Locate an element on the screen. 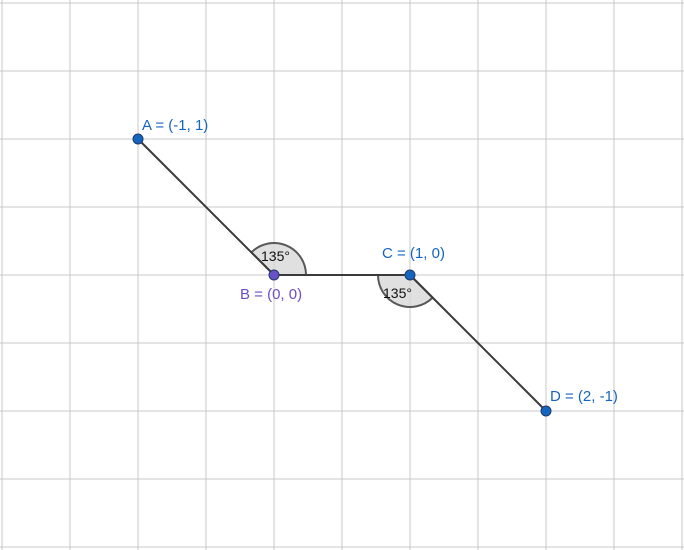 Image resolution: width=684 pixels, height=550 pixels. point-label-c: C = (1, 0) is located at coordinates (413, 253).